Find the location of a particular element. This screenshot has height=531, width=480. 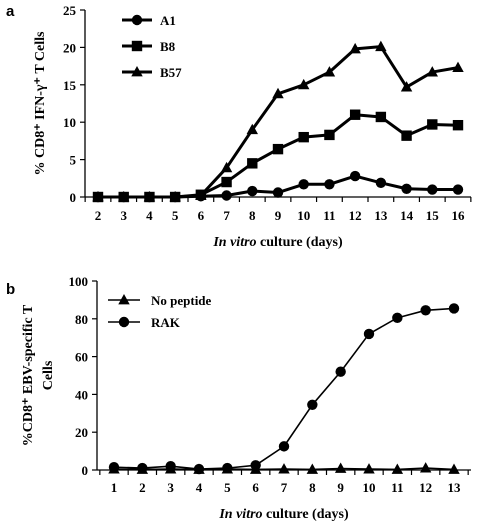

y-tick-label: 15 is located at coordinates (70, 85).